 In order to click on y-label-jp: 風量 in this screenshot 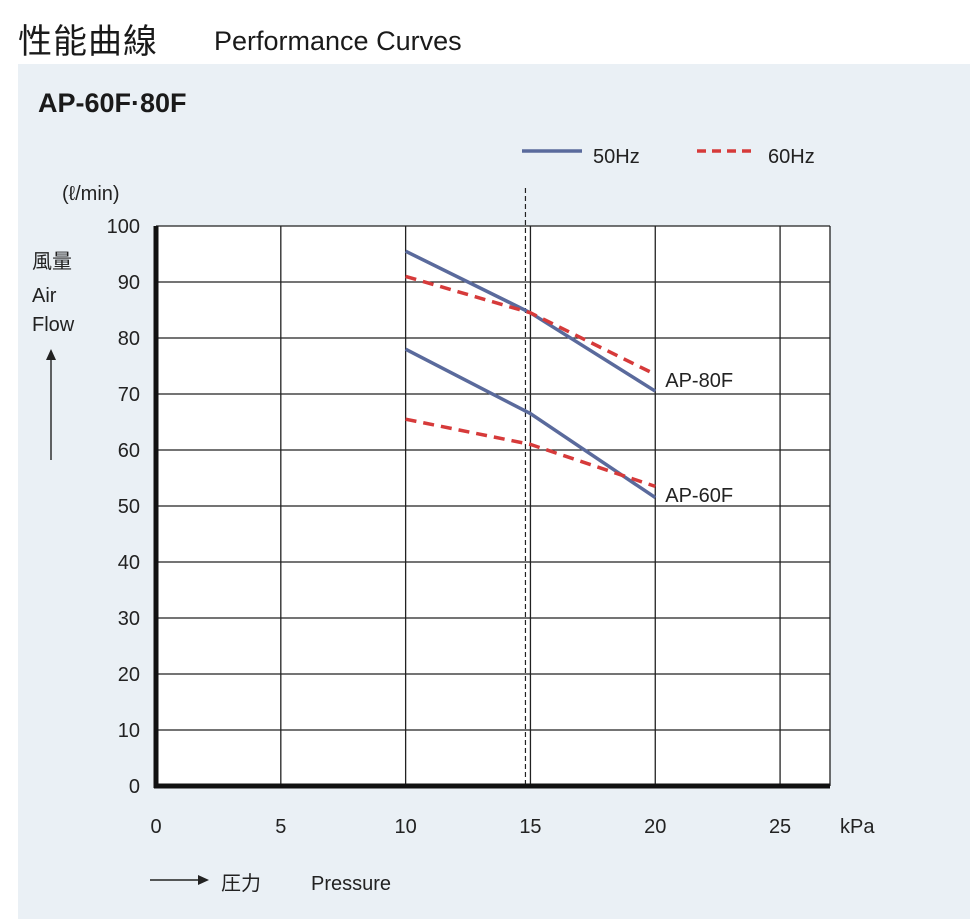, I will do `click(52, 262)`.